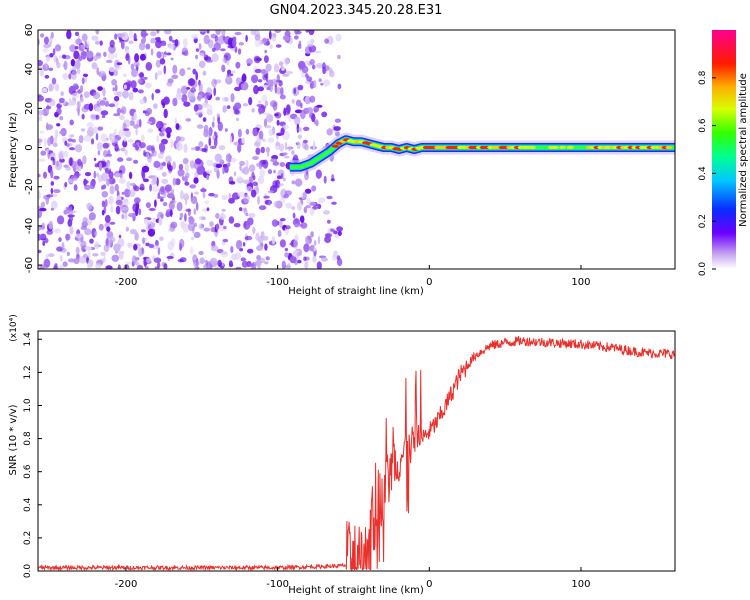 The height and width of the screenshot is (600, 750). I want to click on y-tick-label: 0.4, so click(28, 504).